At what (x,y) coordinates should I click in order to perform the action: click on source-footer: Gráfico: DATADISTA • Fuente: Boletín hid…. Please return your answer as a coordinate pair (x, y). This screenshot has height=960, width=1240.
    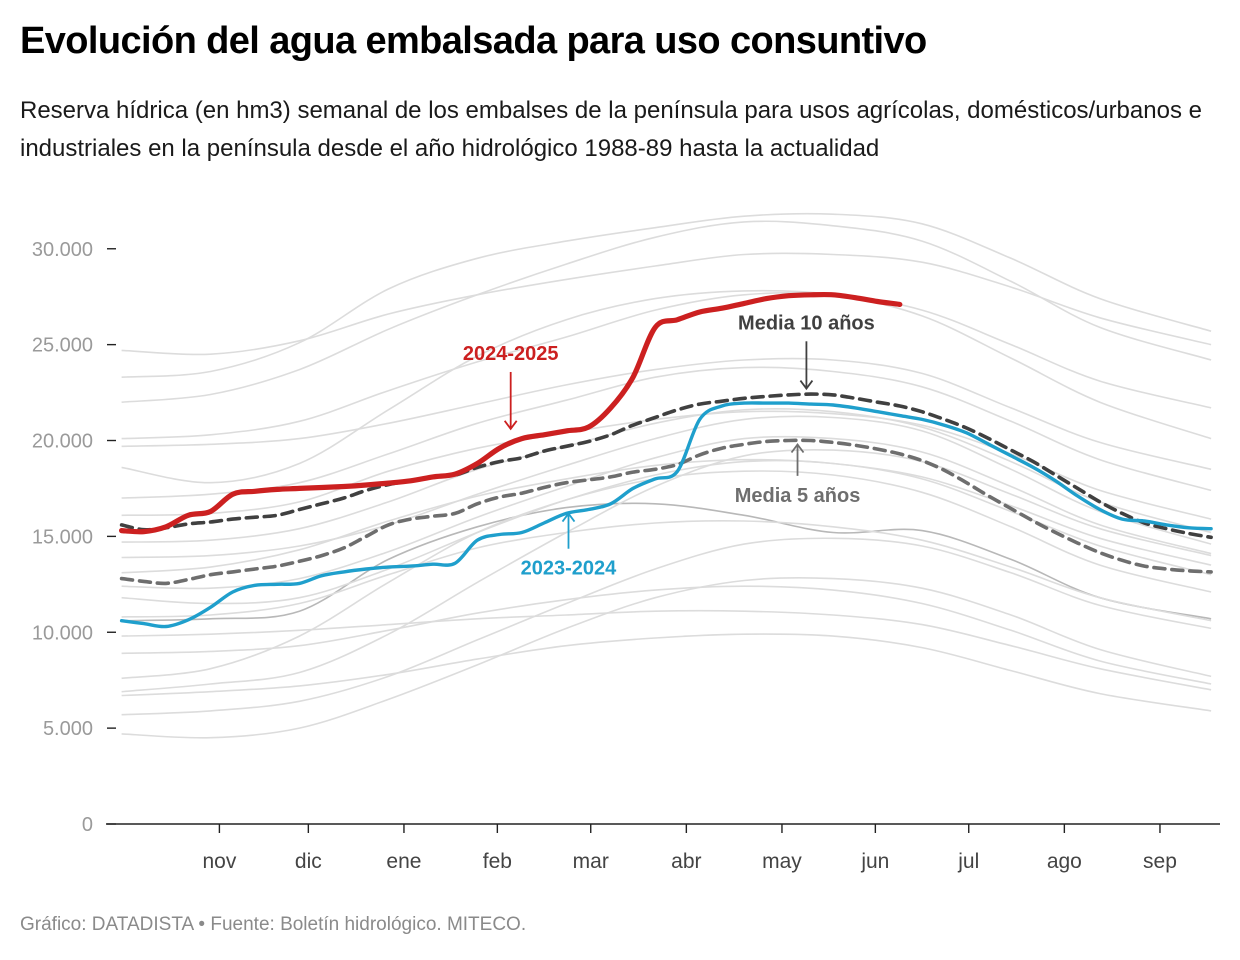
    Looking at the image, I should click on (273, 924).